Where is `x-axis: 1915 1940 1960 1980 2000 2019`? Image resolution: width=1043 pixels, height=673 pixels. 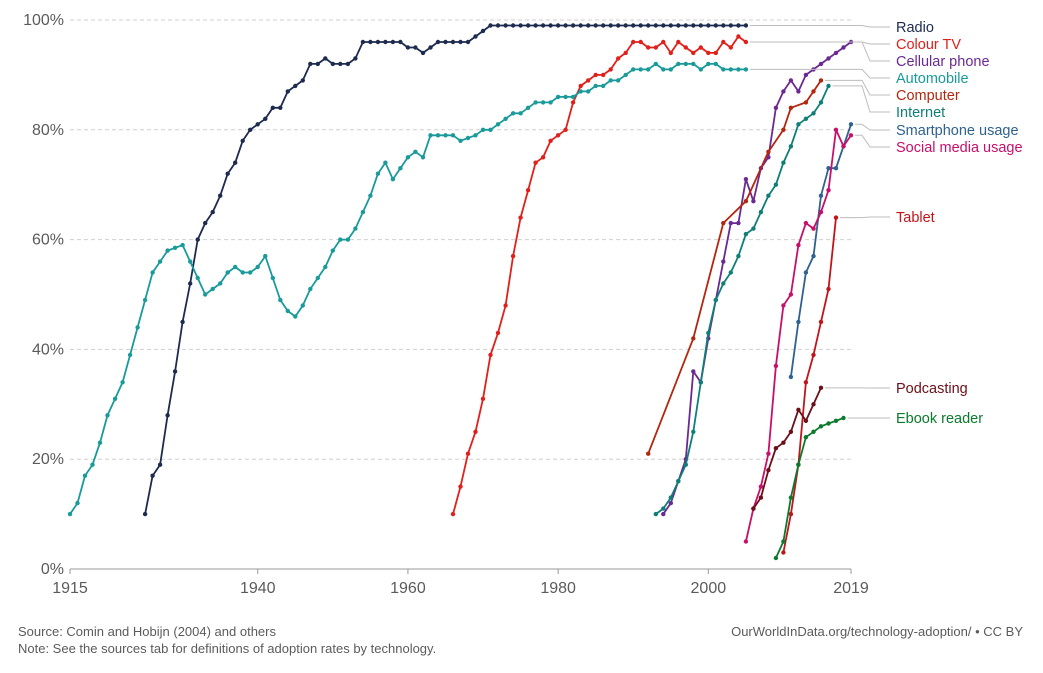 x-axis: 1915 1940 1960 1980 2000 2019 is located at coordinates (460, 582).